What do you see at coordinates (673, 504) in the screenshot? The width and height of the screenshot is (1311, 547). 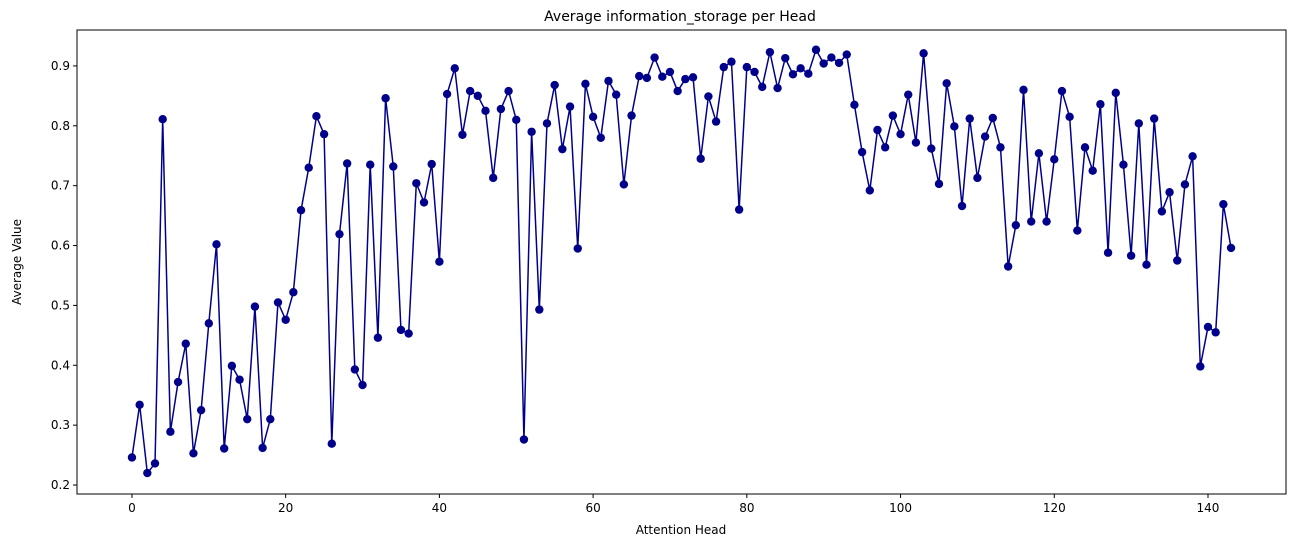 I see `x-axis: 0 20 40 60 80 100 120 140` at bounding box center [673, 504].